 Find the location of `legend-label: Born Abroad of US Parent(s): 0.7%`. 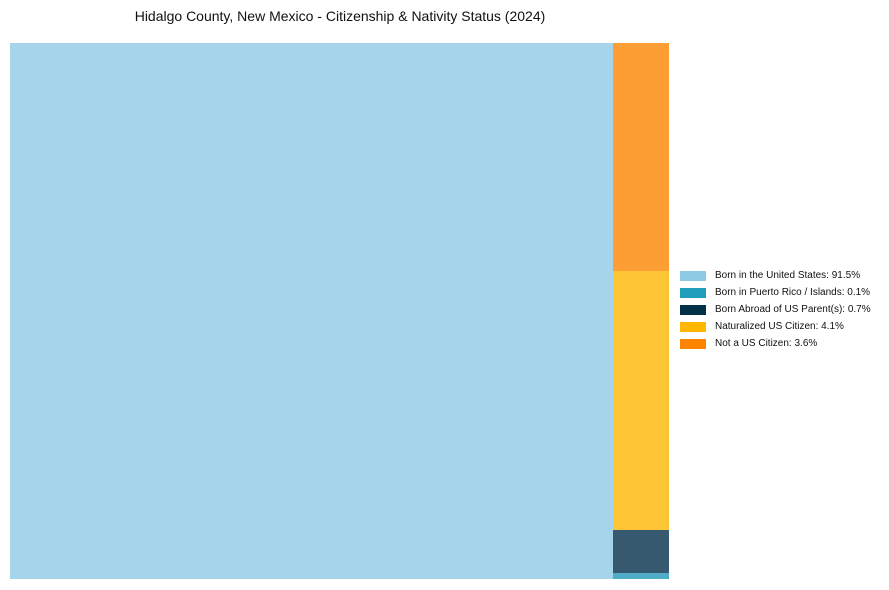

legend-label: Born Abroad of US Parent(s): 0.7% is located at coordinates (793, 309).